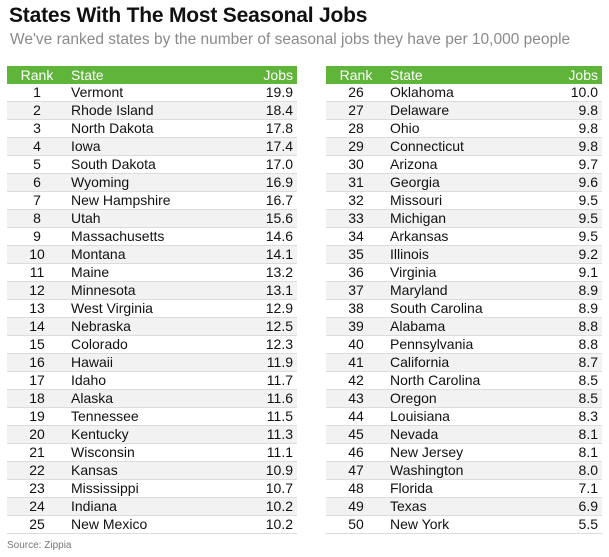 The width and height of the screenshot is (609, 557). Describe the element at coordinates (262, 146) in the screenshot. I see `jobs-cell: 17.4` at that location.